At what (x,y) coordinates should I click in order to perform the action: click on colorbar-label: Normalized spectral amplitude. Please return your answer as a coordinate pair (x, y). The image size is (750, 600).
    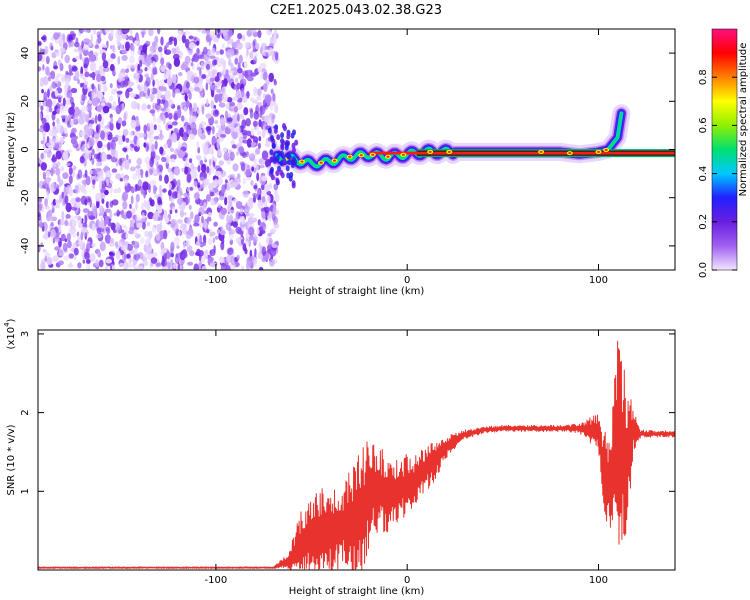
    Looking at the image, I should click on (743, 120).